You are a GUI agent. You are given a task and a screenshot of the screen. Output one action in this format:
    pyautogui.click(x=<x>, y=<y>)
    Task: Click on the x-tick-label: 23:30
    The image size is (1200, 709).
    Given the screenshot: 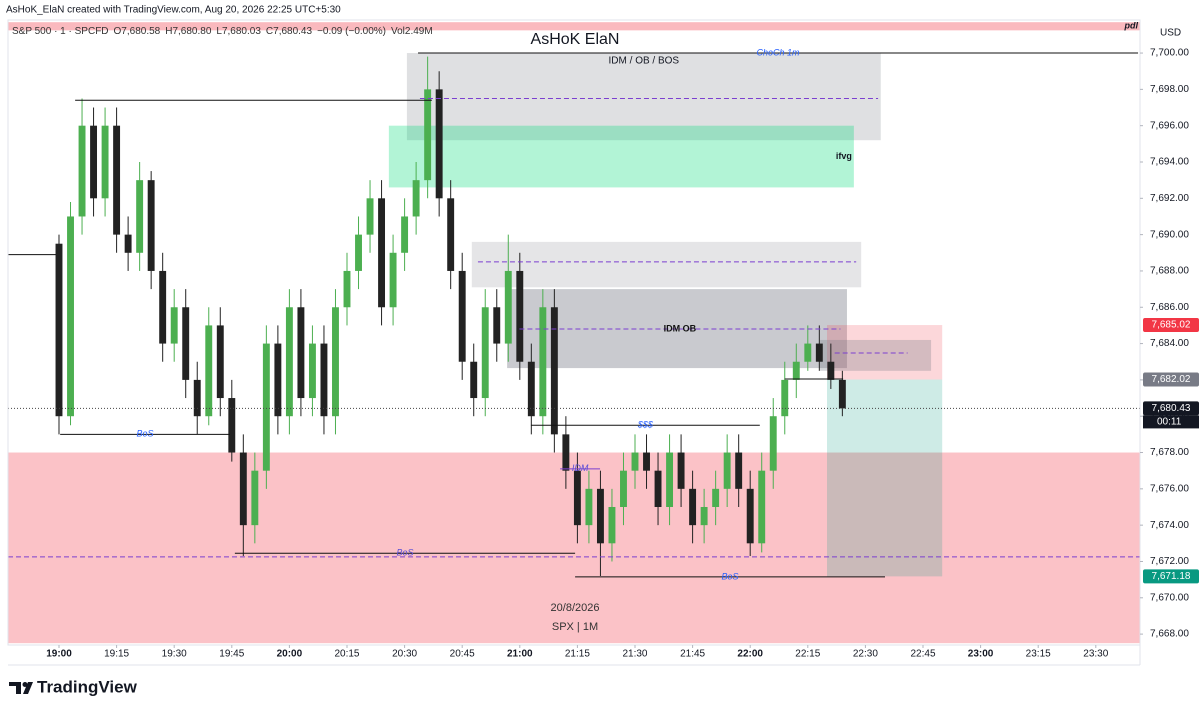 What is the action you would take?
    pyautogui.click(x=1095, y=654)
    